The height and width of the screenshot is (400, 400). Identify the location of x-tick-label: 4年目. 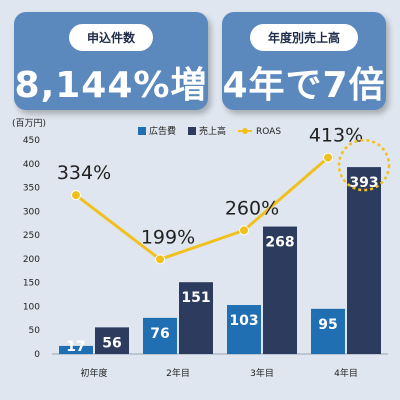
(346, 373).